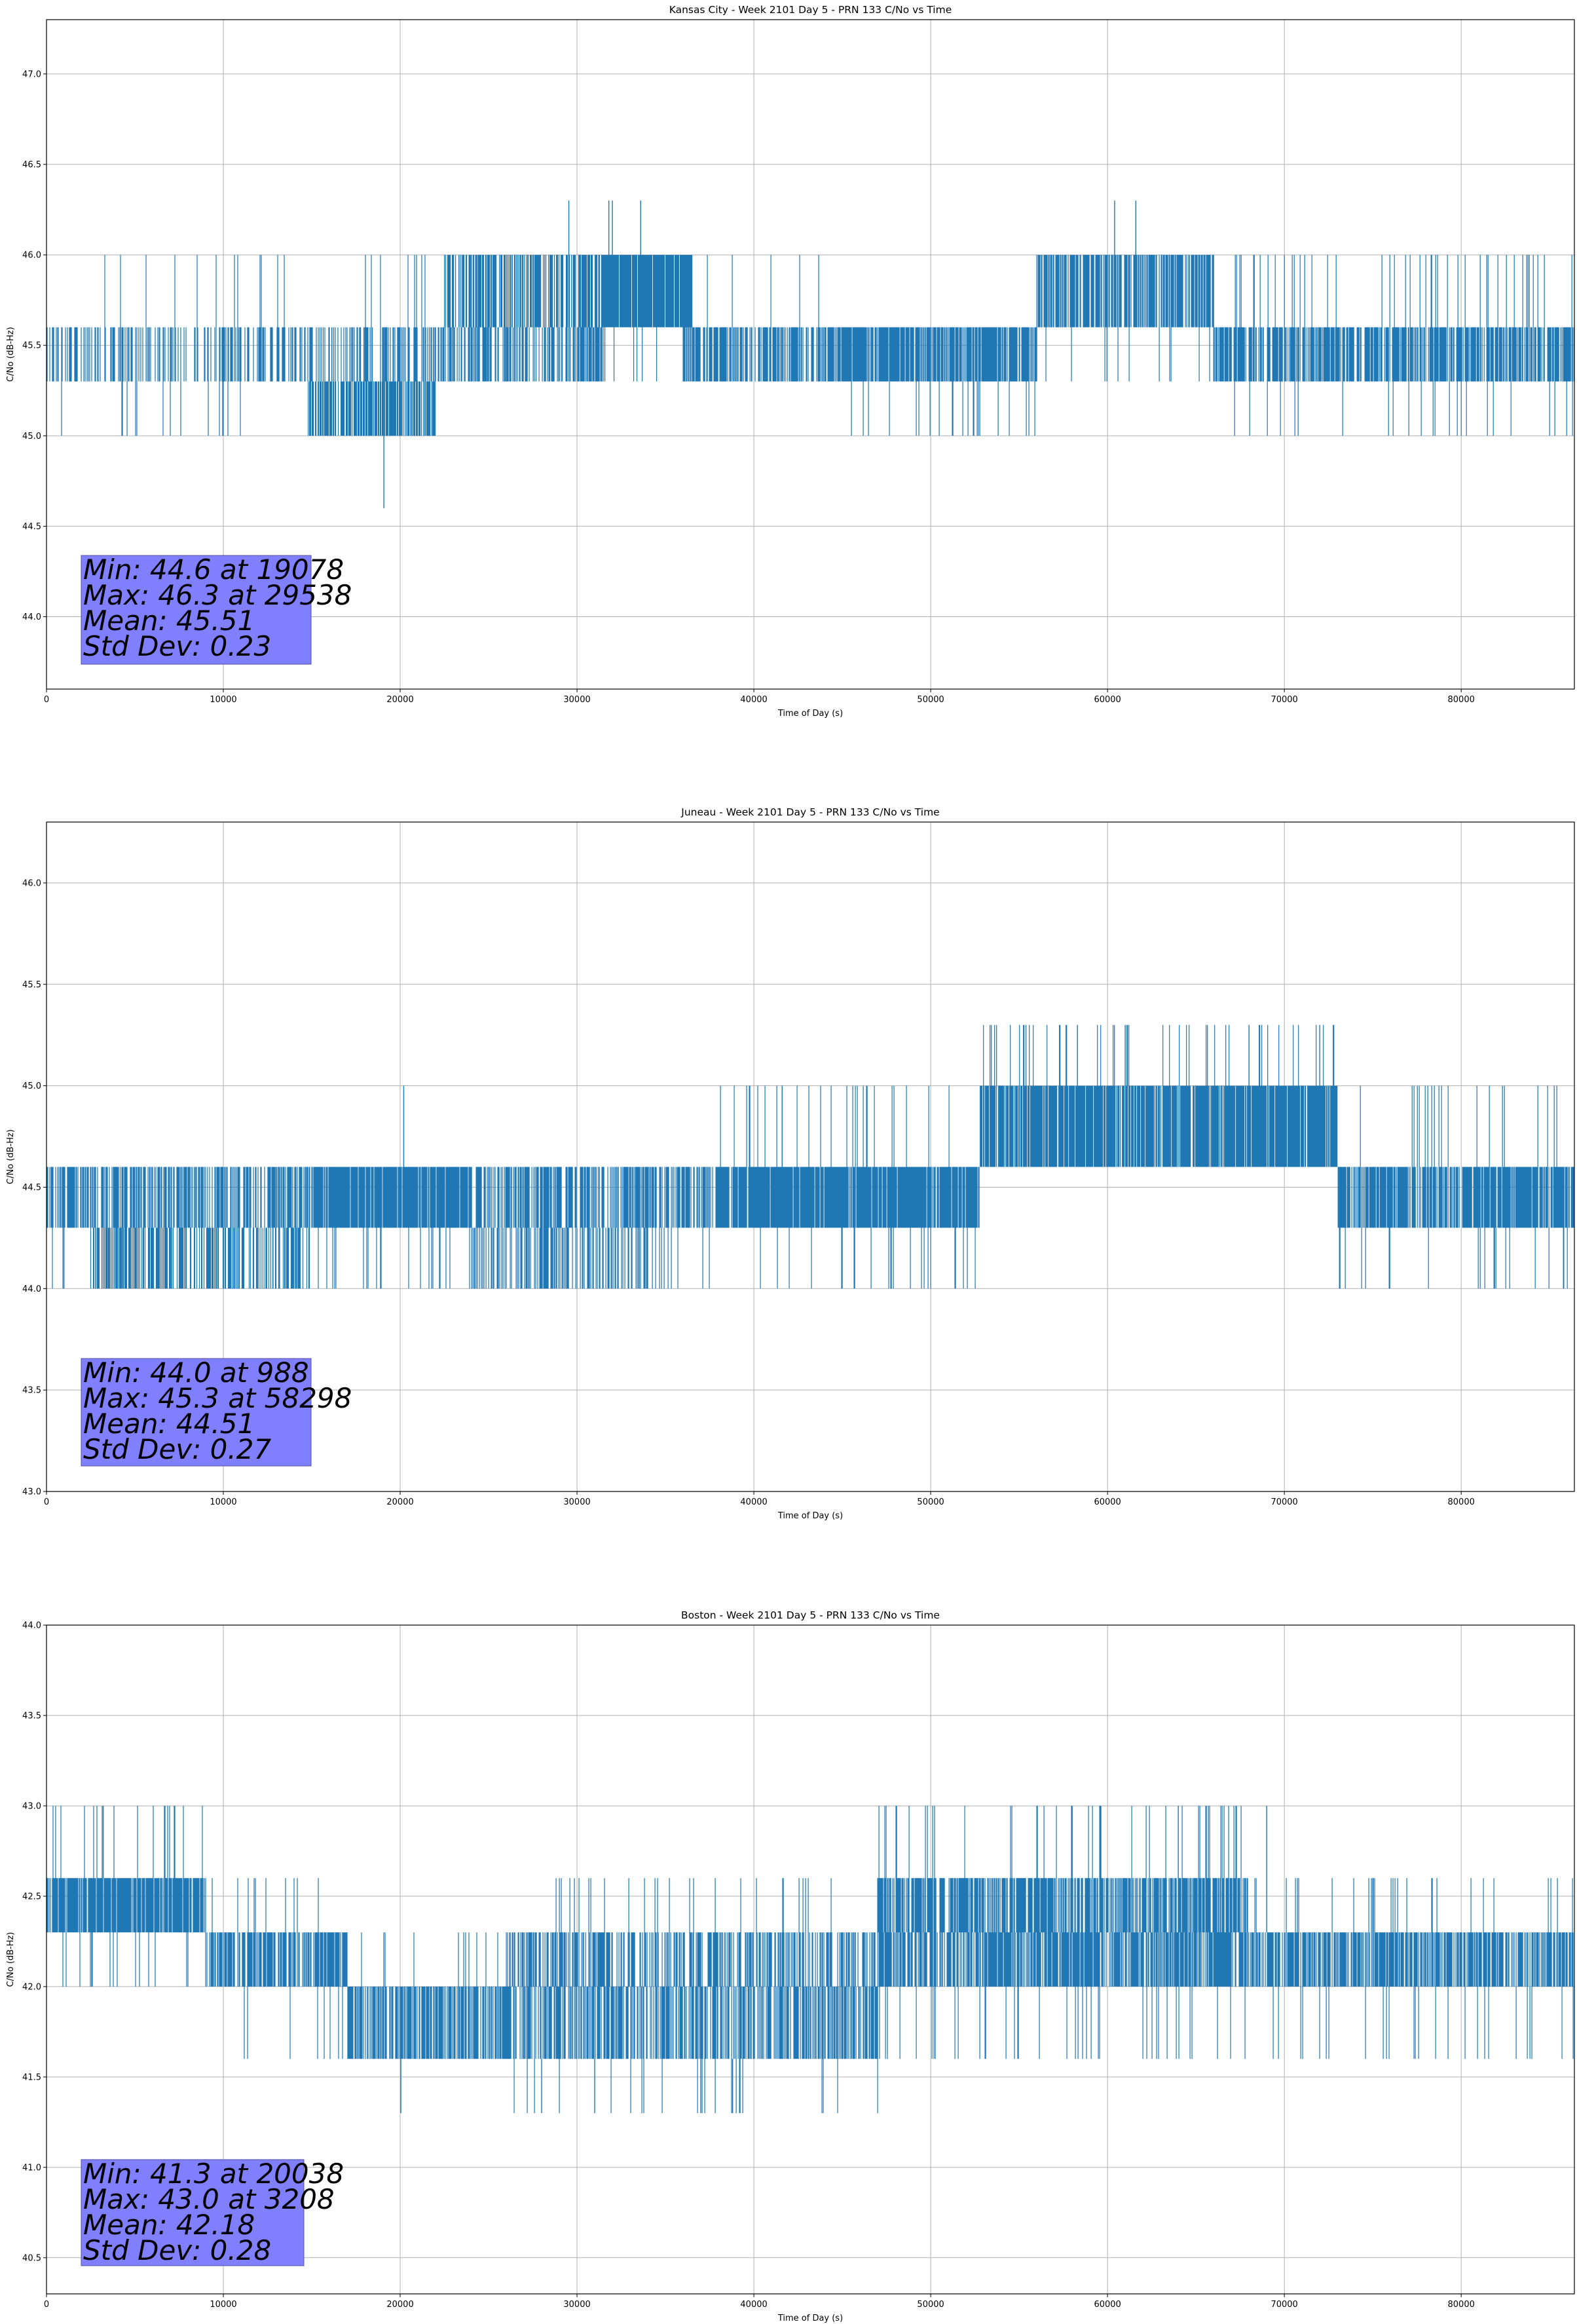 The width and height of the screenshot is (1577, 2324). What do you see at coordinates (213, 569) in the screenshot?
I see `stats-line: Min: 44.6 at 19078` at bounding box center [213, 569].